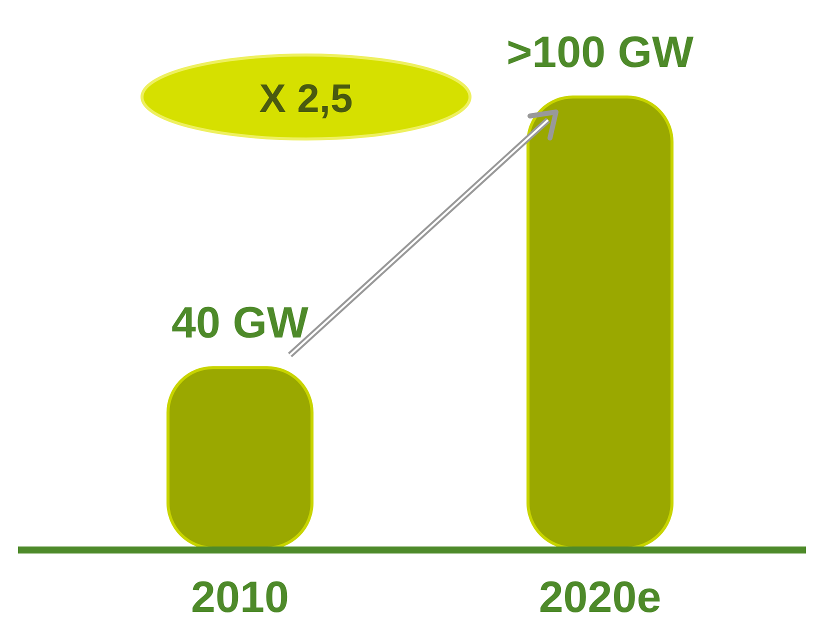 Image resolution: width=821 pixels, height=623 pixels. Describe the element at coordinates (306, 99) in the screenshot. I see `annotation: X 2,5` at that location.